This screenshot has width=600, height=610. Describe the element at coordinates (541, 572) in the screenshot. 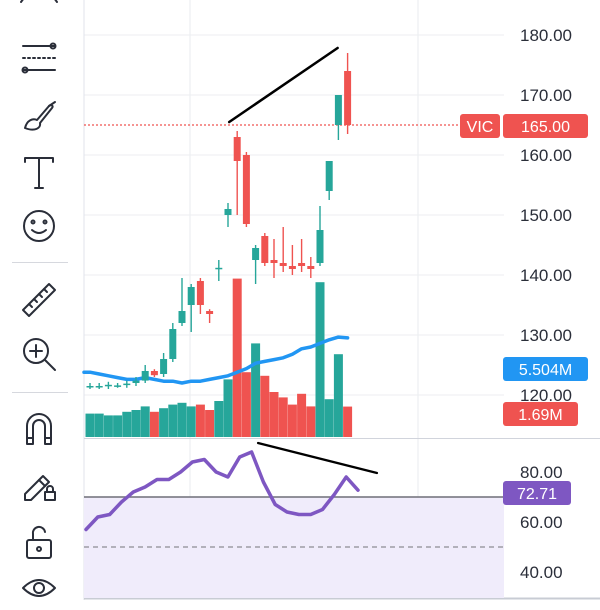

I see `rsi-tick-label: 40.00` at that location.